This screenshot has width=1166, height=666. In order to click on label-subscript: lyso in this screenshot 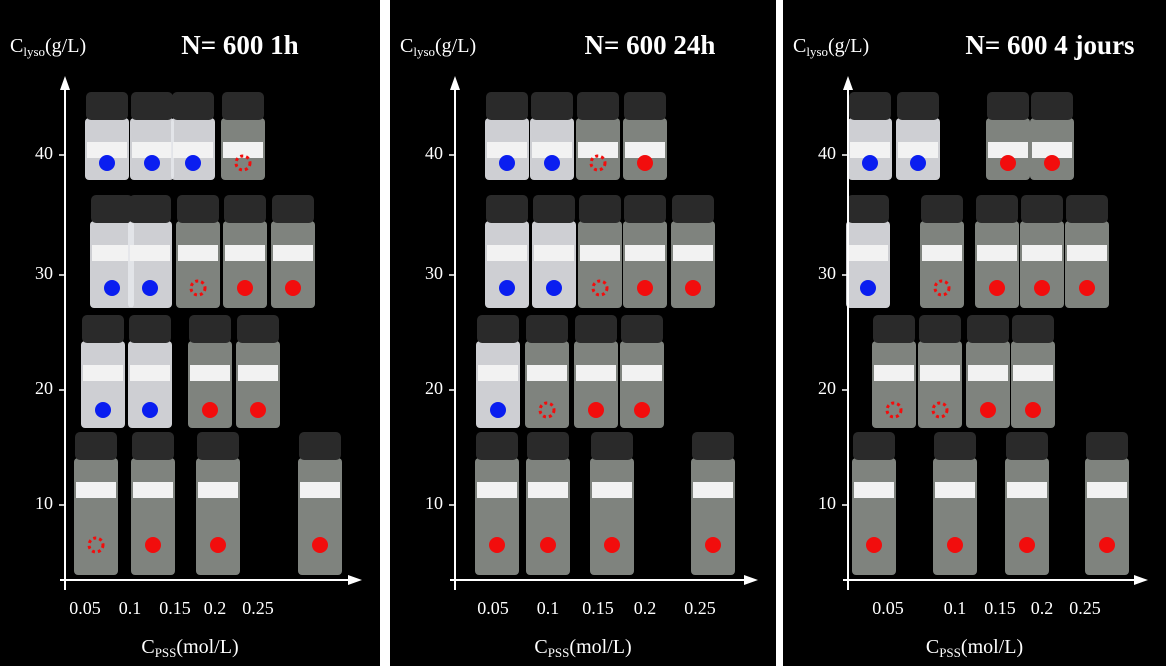, I will do `click(34, 51)`.